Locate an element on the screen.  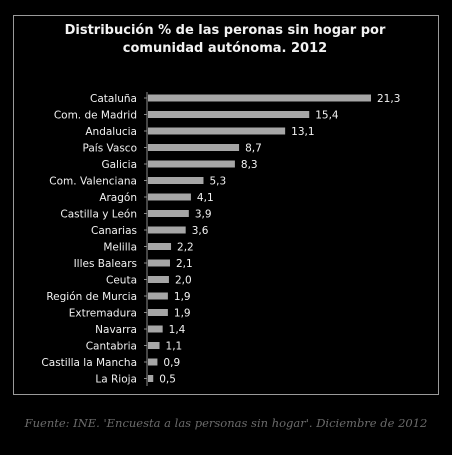
chart-title-line-2: comunidad autónoma. 2012 is located at coordinates (225, 48).